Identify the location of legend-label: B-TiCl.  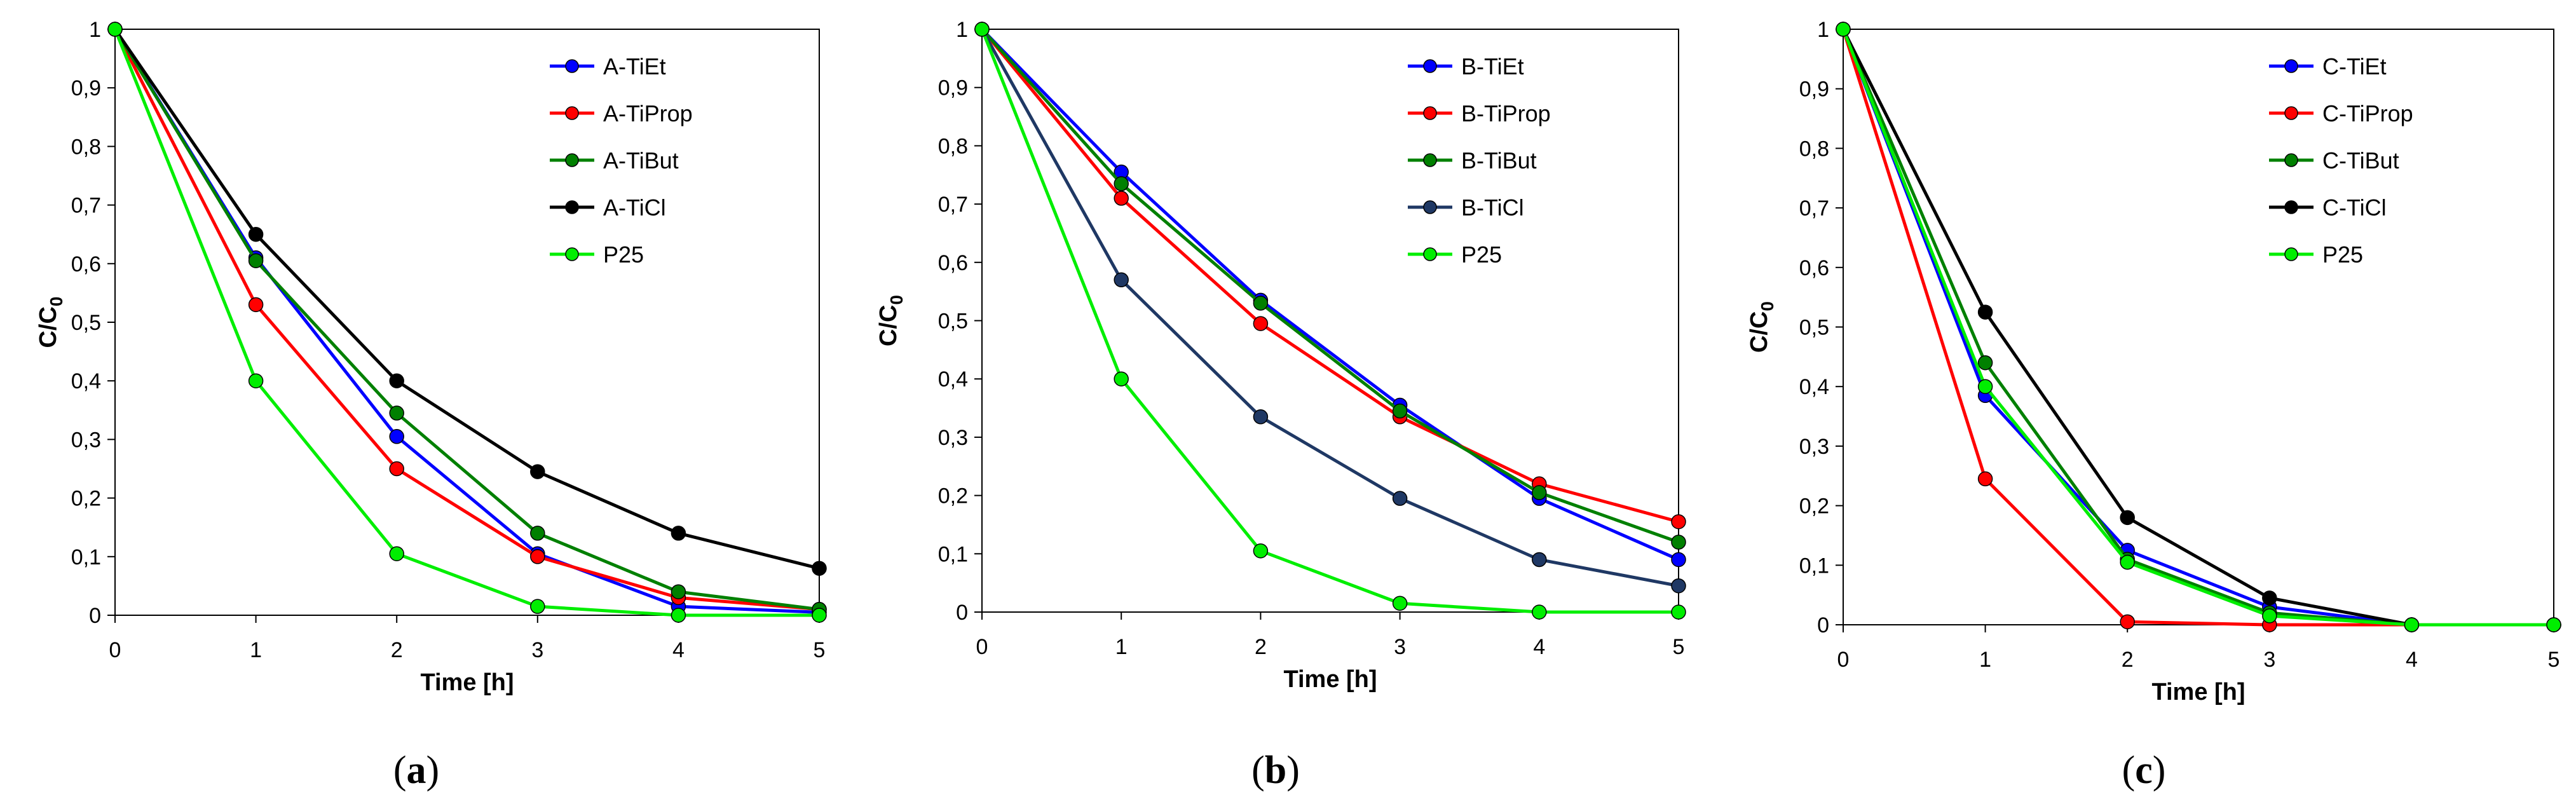
(1492, 207).